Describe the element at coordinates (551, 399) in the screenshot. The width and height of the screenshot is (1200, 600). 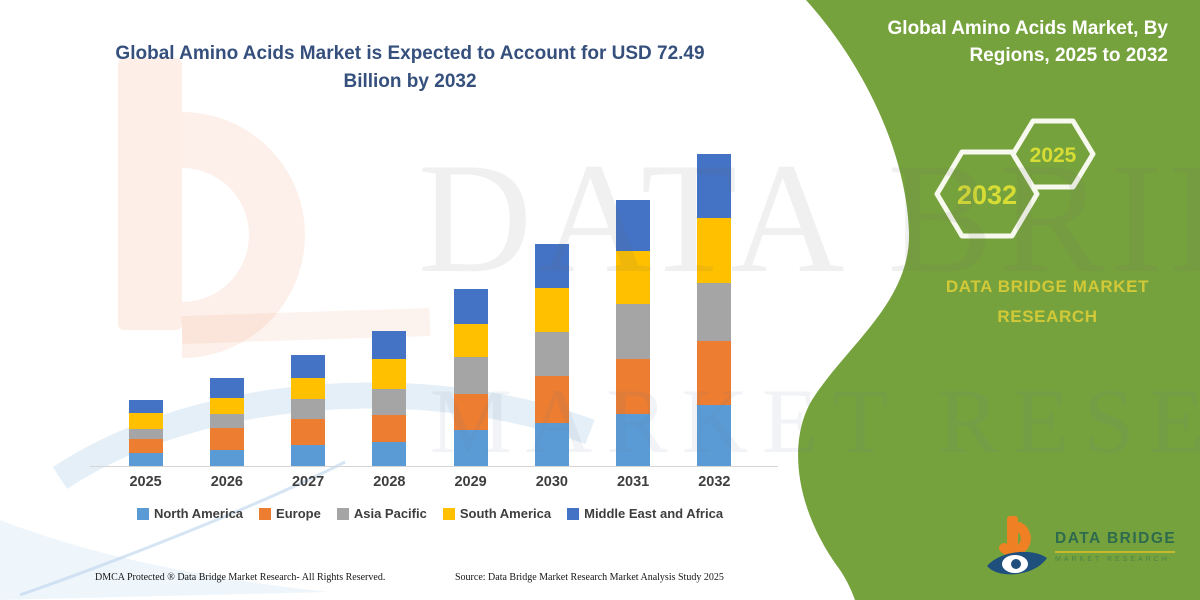
I see `segment-2030-europe` at that location.